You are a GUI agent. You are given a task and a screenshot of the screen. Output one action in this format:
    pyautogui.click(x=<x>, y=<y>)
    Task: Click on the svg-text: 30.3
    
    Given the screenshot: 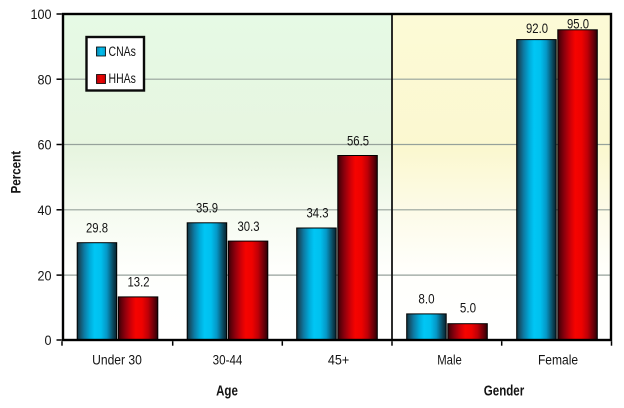 What is the action you would take?
    pyautogui.click(x=248, y=226)
    